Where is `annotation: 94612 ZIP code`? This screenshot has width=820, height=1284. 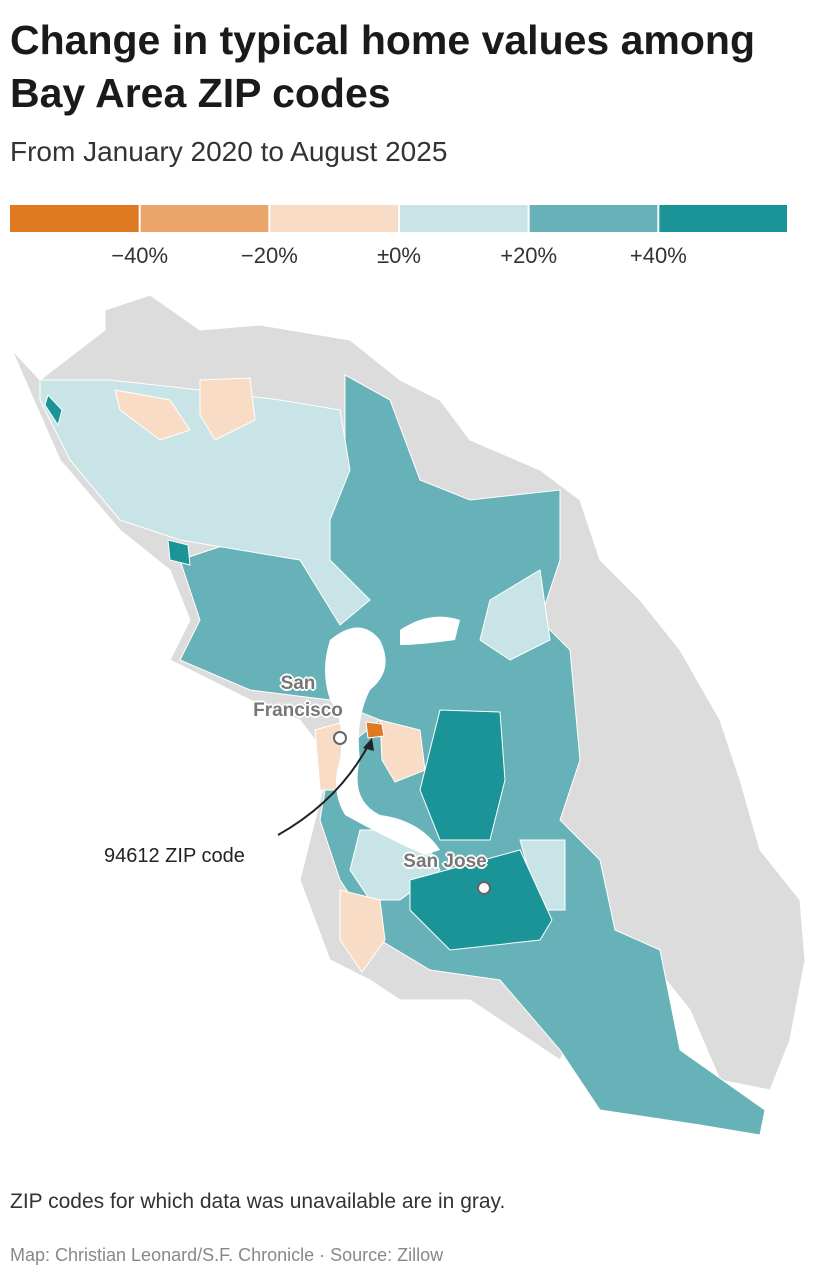
annotation: 94612 ZIP code is located at coordinates (174, 856).